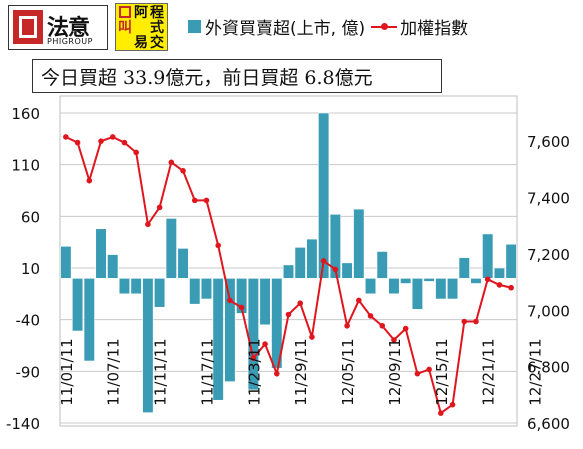 This screenshot has width=583, height=449. I want to click on right-tick-label: 7,400, so click(548, 199).